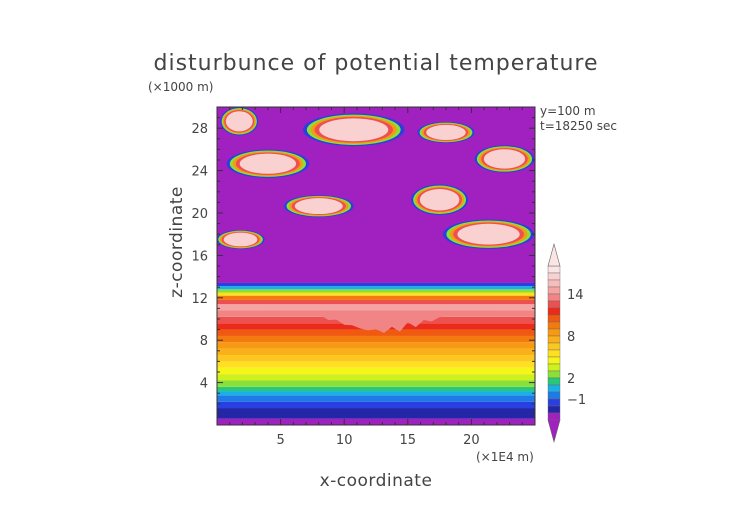 The height and width of the screenshot is (532, 752). Describe the element at coordinates (204, 341) in the screenshot. I see `y-tick-label: 8` at that location.